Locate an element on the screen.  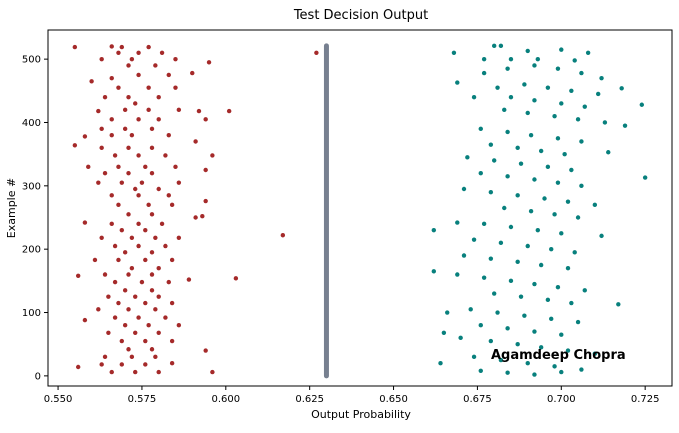
x-axis: 0.550 0.575 0.600 0.625 0.650 0.675 0.700 0.725 is located at coordinates (352, 395).